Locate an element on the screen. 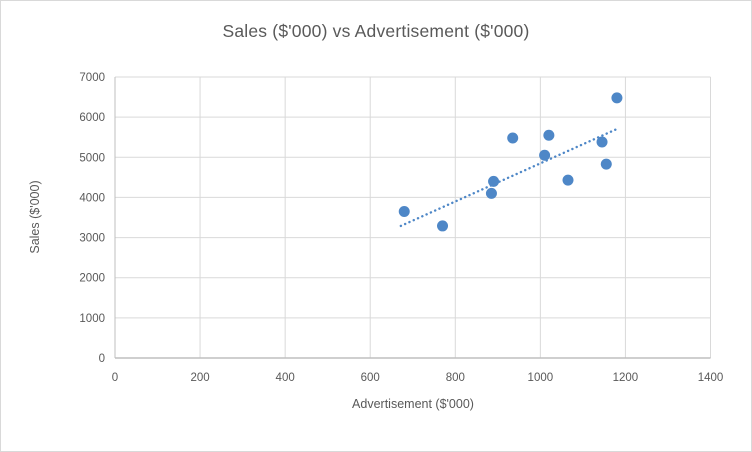 The width and height of the screenshot is (752, 452). y-tick-label-1000: 1000 is located at coordinates (92, 319).